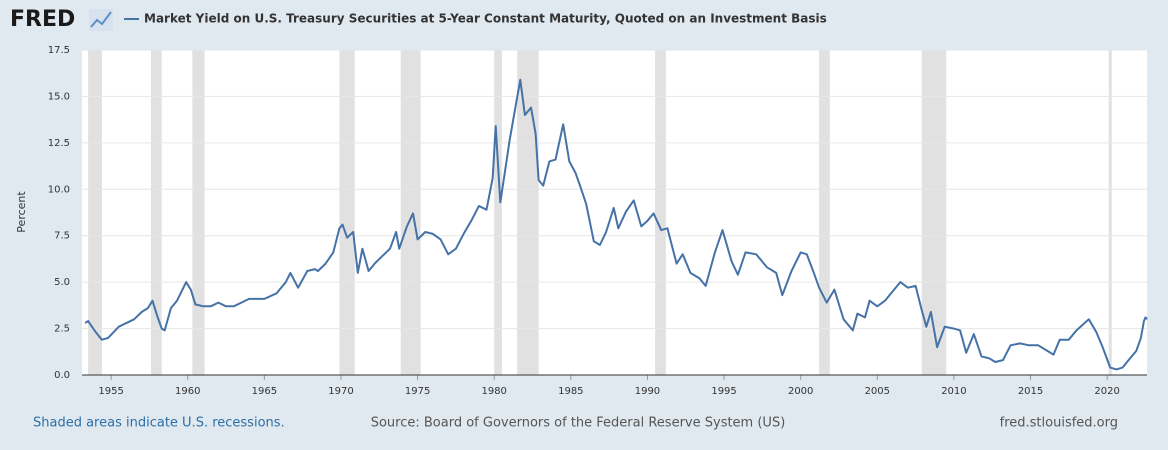  What do you see at coordinates (110, 391) in the screenshot?
I see `x-tick-label: 1955` at bounding box center [110, 391].